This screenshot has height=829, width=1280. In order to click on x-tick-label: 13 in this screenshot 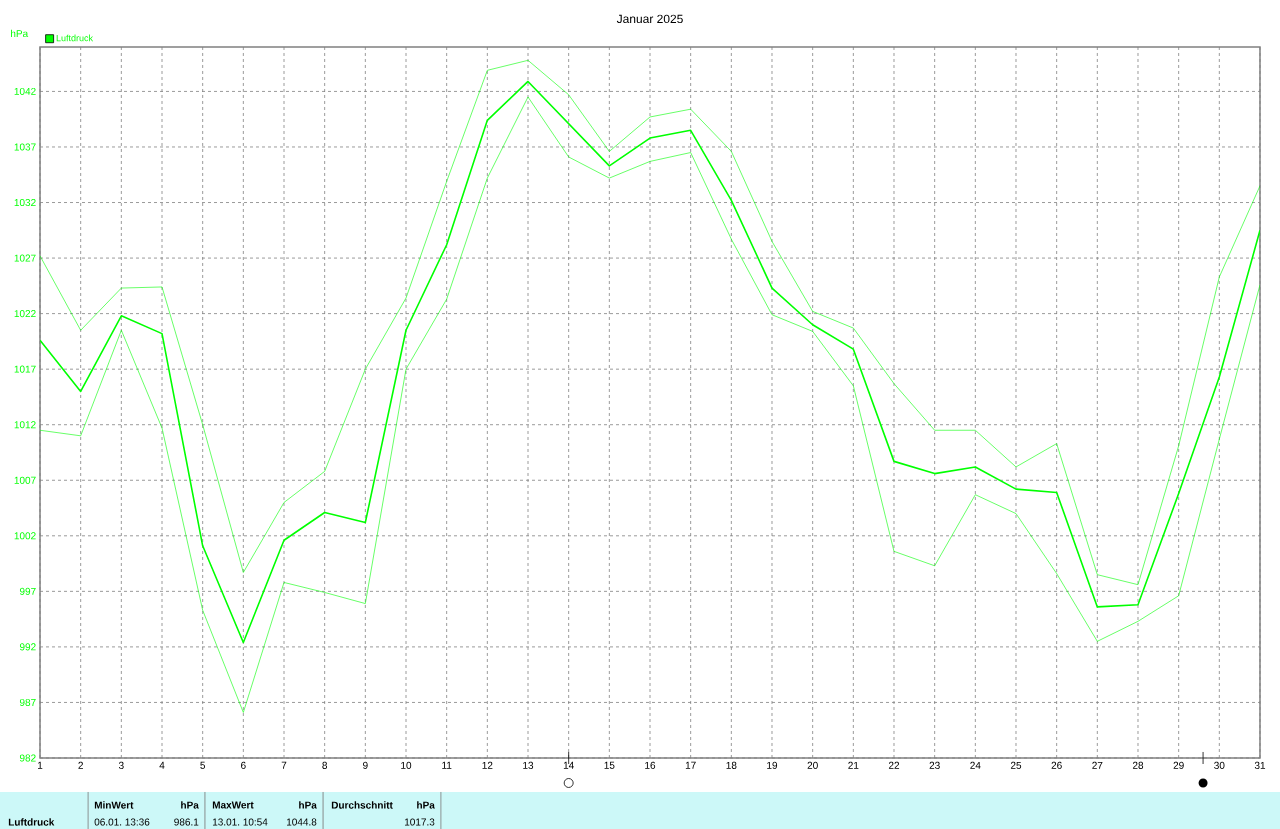, I will do `click(528, 765)`.